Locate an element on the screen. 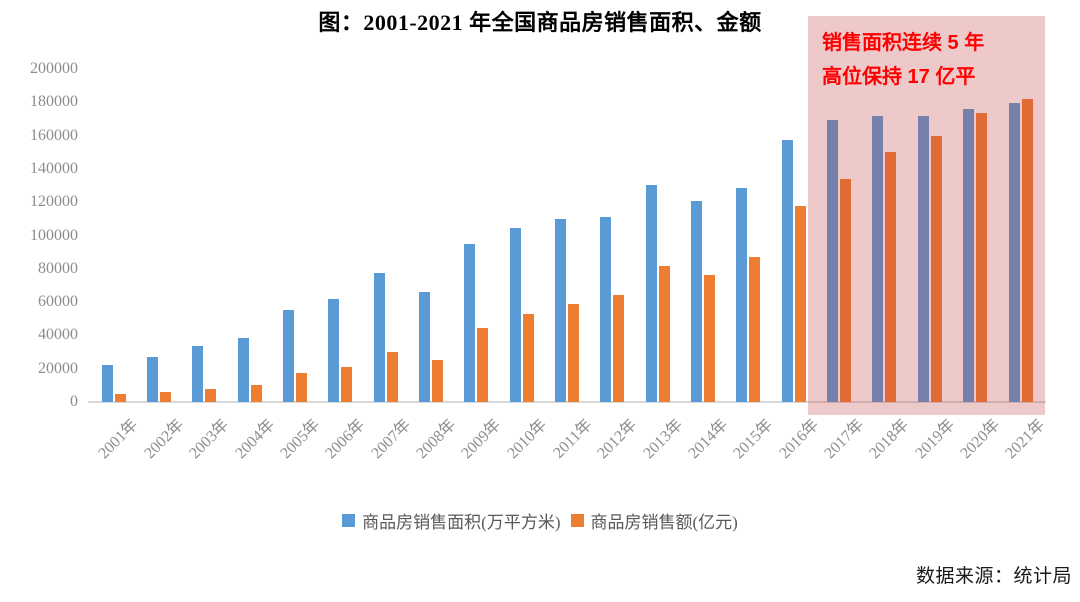 This screenshot has width=1080, height=602. legend-item-sales-area: 商品房销售面积(万平方米) is located at coordinates (451, 520).